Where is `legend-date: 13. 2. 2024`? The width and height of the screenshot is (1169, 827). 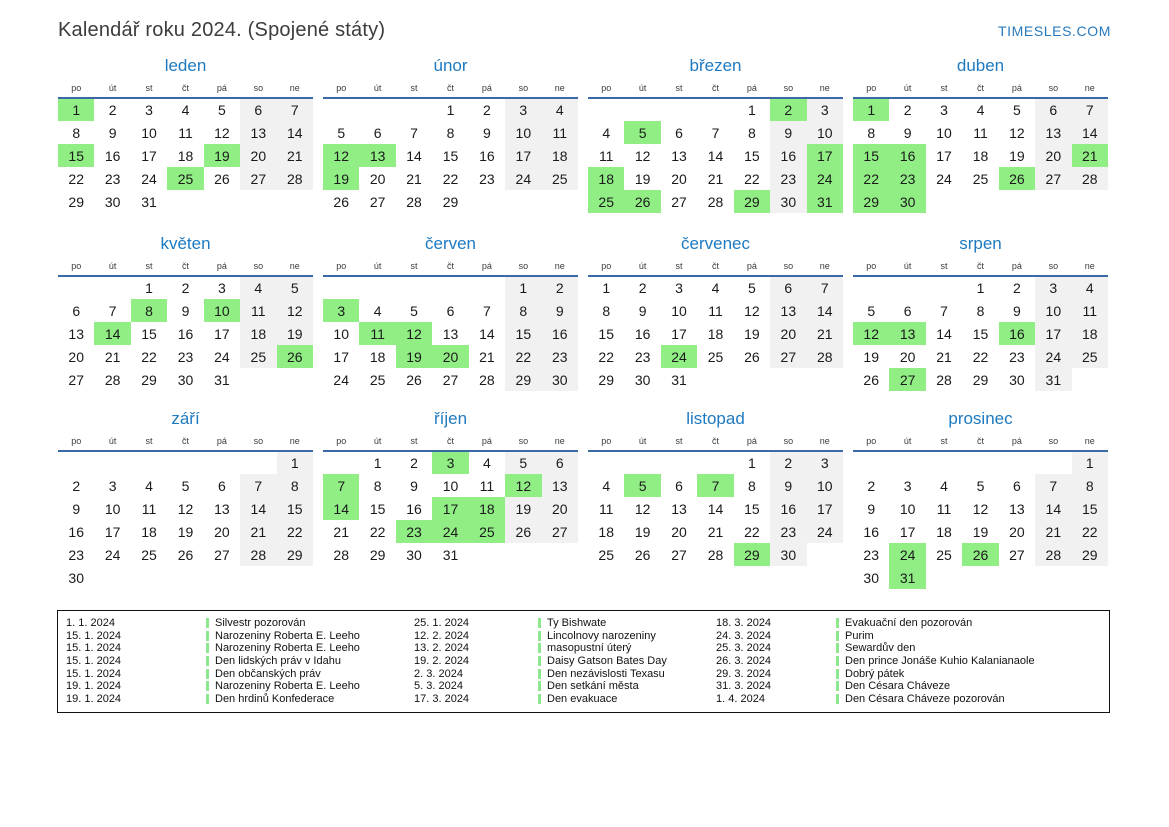
legend-date: 13. 2. 2024 is located at coordinates (442, 648).